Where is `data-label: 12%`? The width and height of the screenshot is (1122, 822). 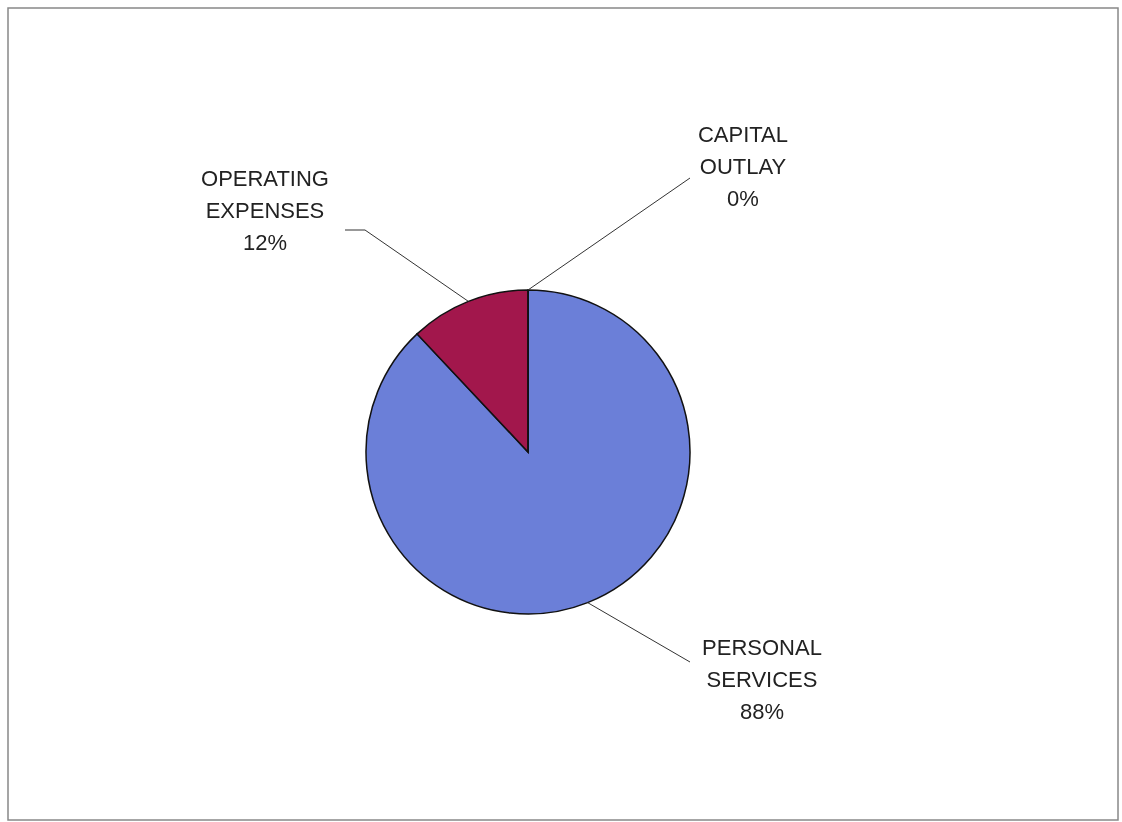 data-label: 12% is located at coordinates (265, 242).